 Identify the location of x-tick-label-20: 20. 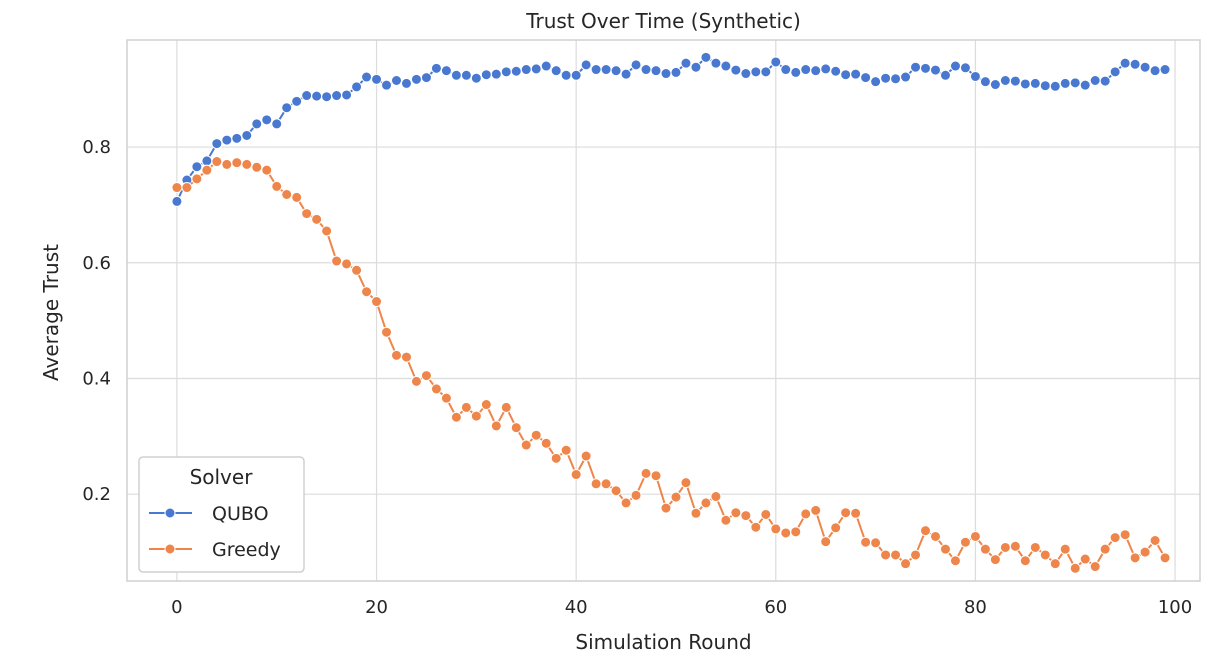
(376, 607).